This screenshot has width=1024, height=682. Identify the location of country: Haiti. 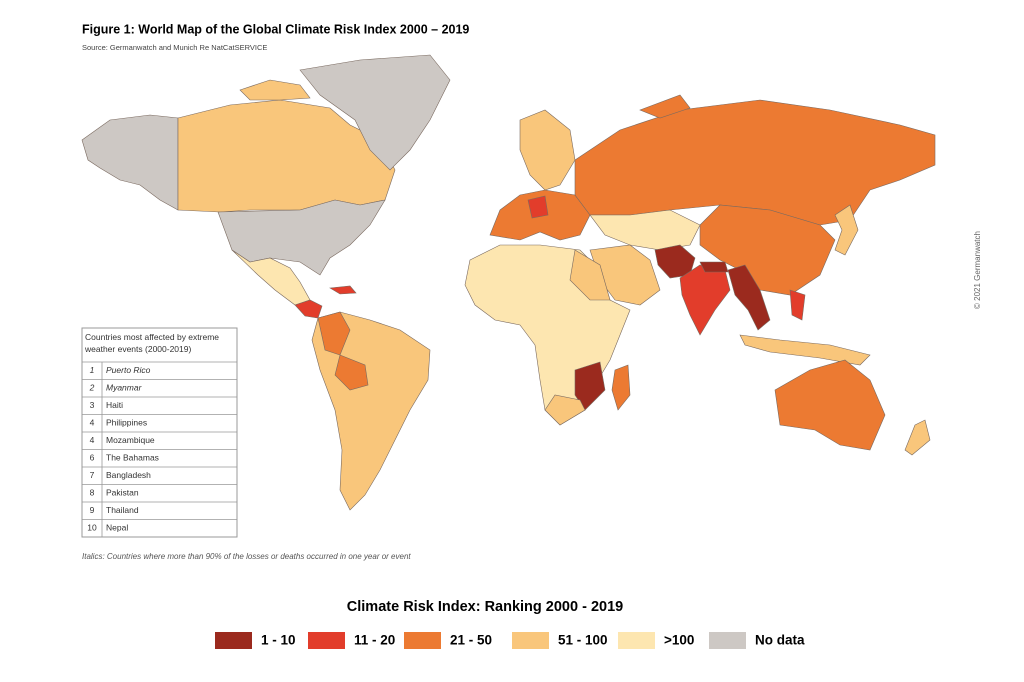
(114, 405).